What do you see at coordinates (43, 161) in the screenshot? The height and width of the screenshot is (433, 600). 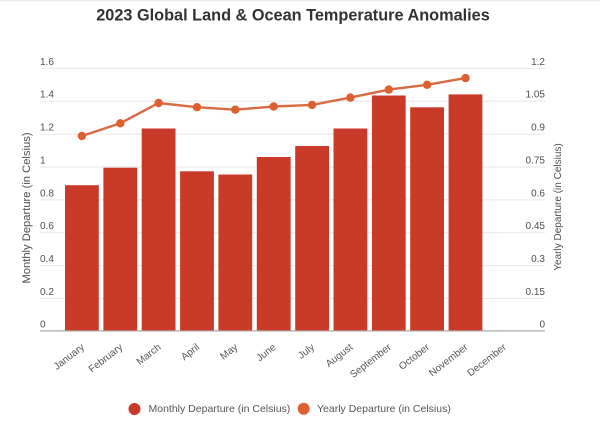 I see `svg-text: 1` at bounding box center [43, 161].